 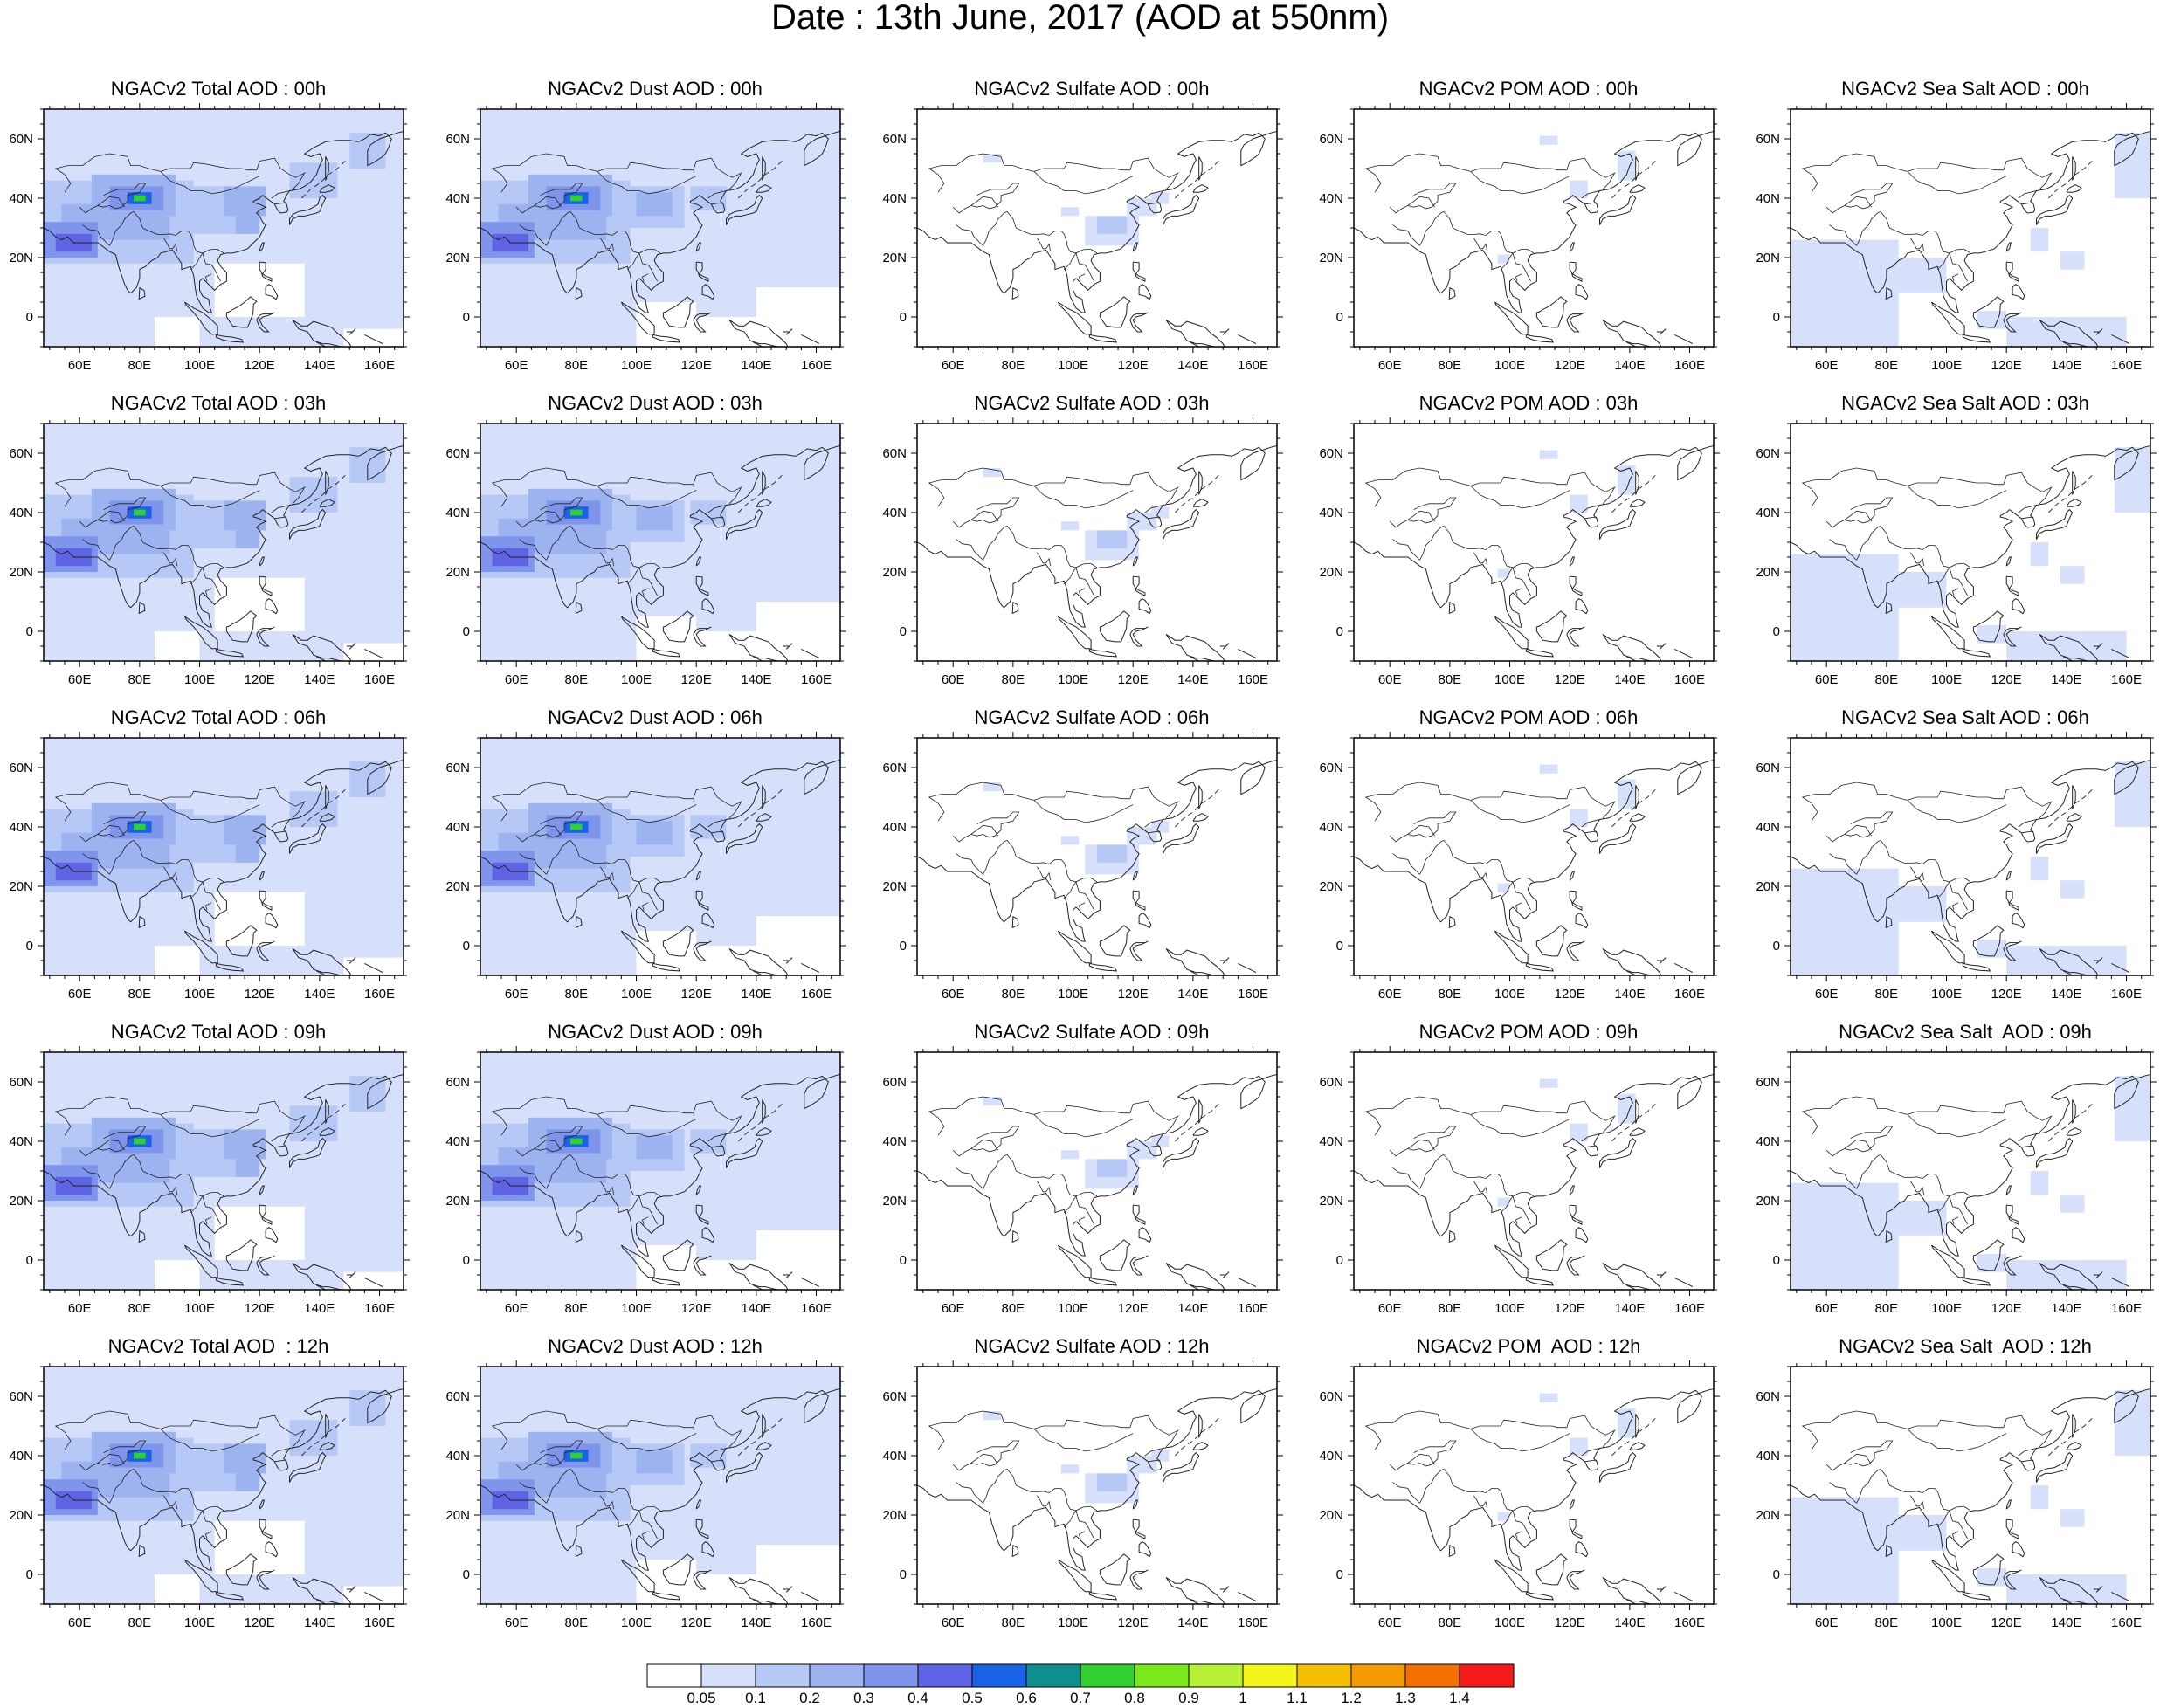 What do you see at coordinates (1390, 679) in the screenshot?
I see `x-tick-label: 60E` at bounding box center [1390, 679].